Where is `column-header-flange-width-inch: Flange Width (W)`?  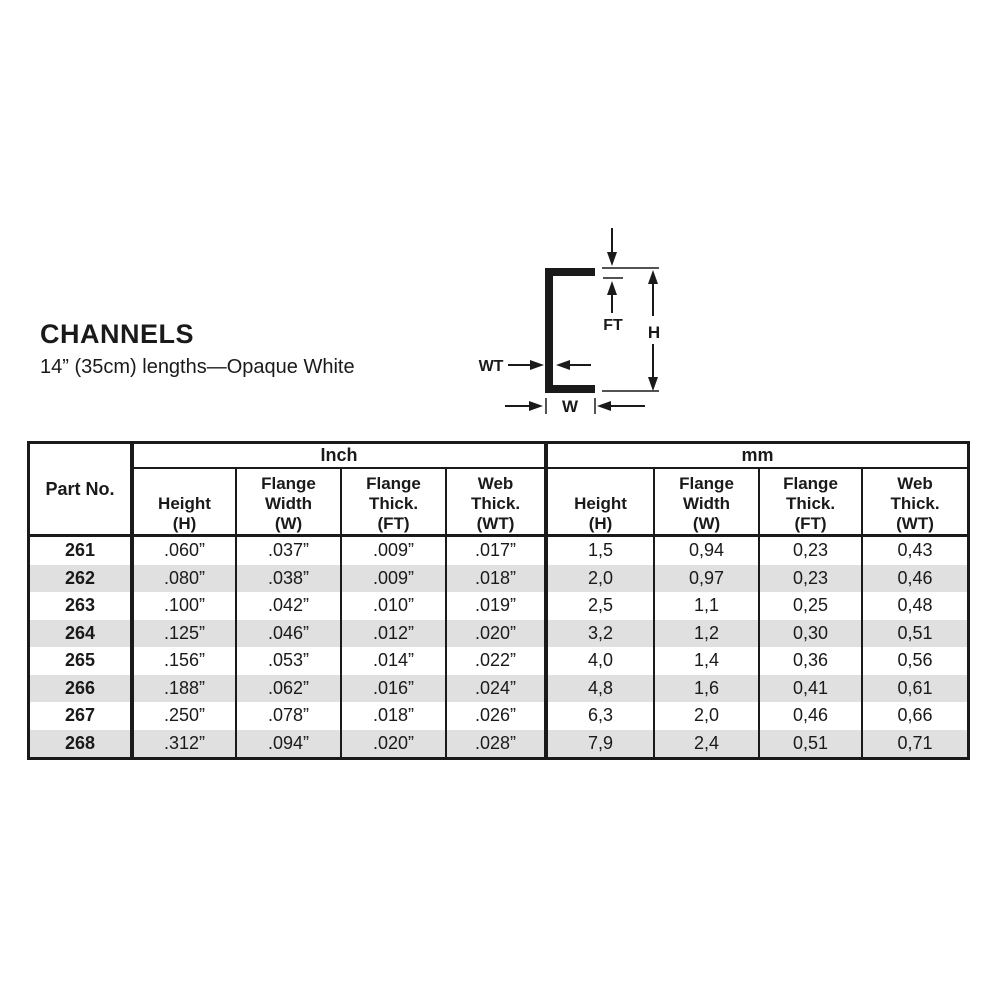 column-header-flange-width-inch: Flange Width (W) is located at coordinates (289, 503).